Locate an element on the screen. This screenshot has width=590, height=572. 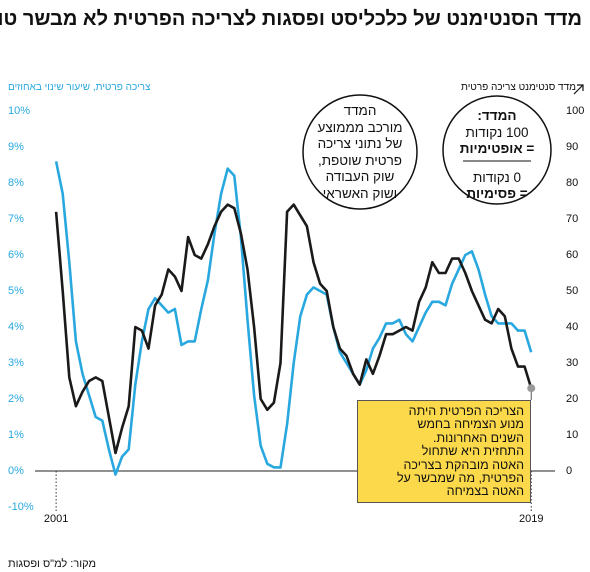
y2-tick-label: 80 is located at coordinates (572, 183).